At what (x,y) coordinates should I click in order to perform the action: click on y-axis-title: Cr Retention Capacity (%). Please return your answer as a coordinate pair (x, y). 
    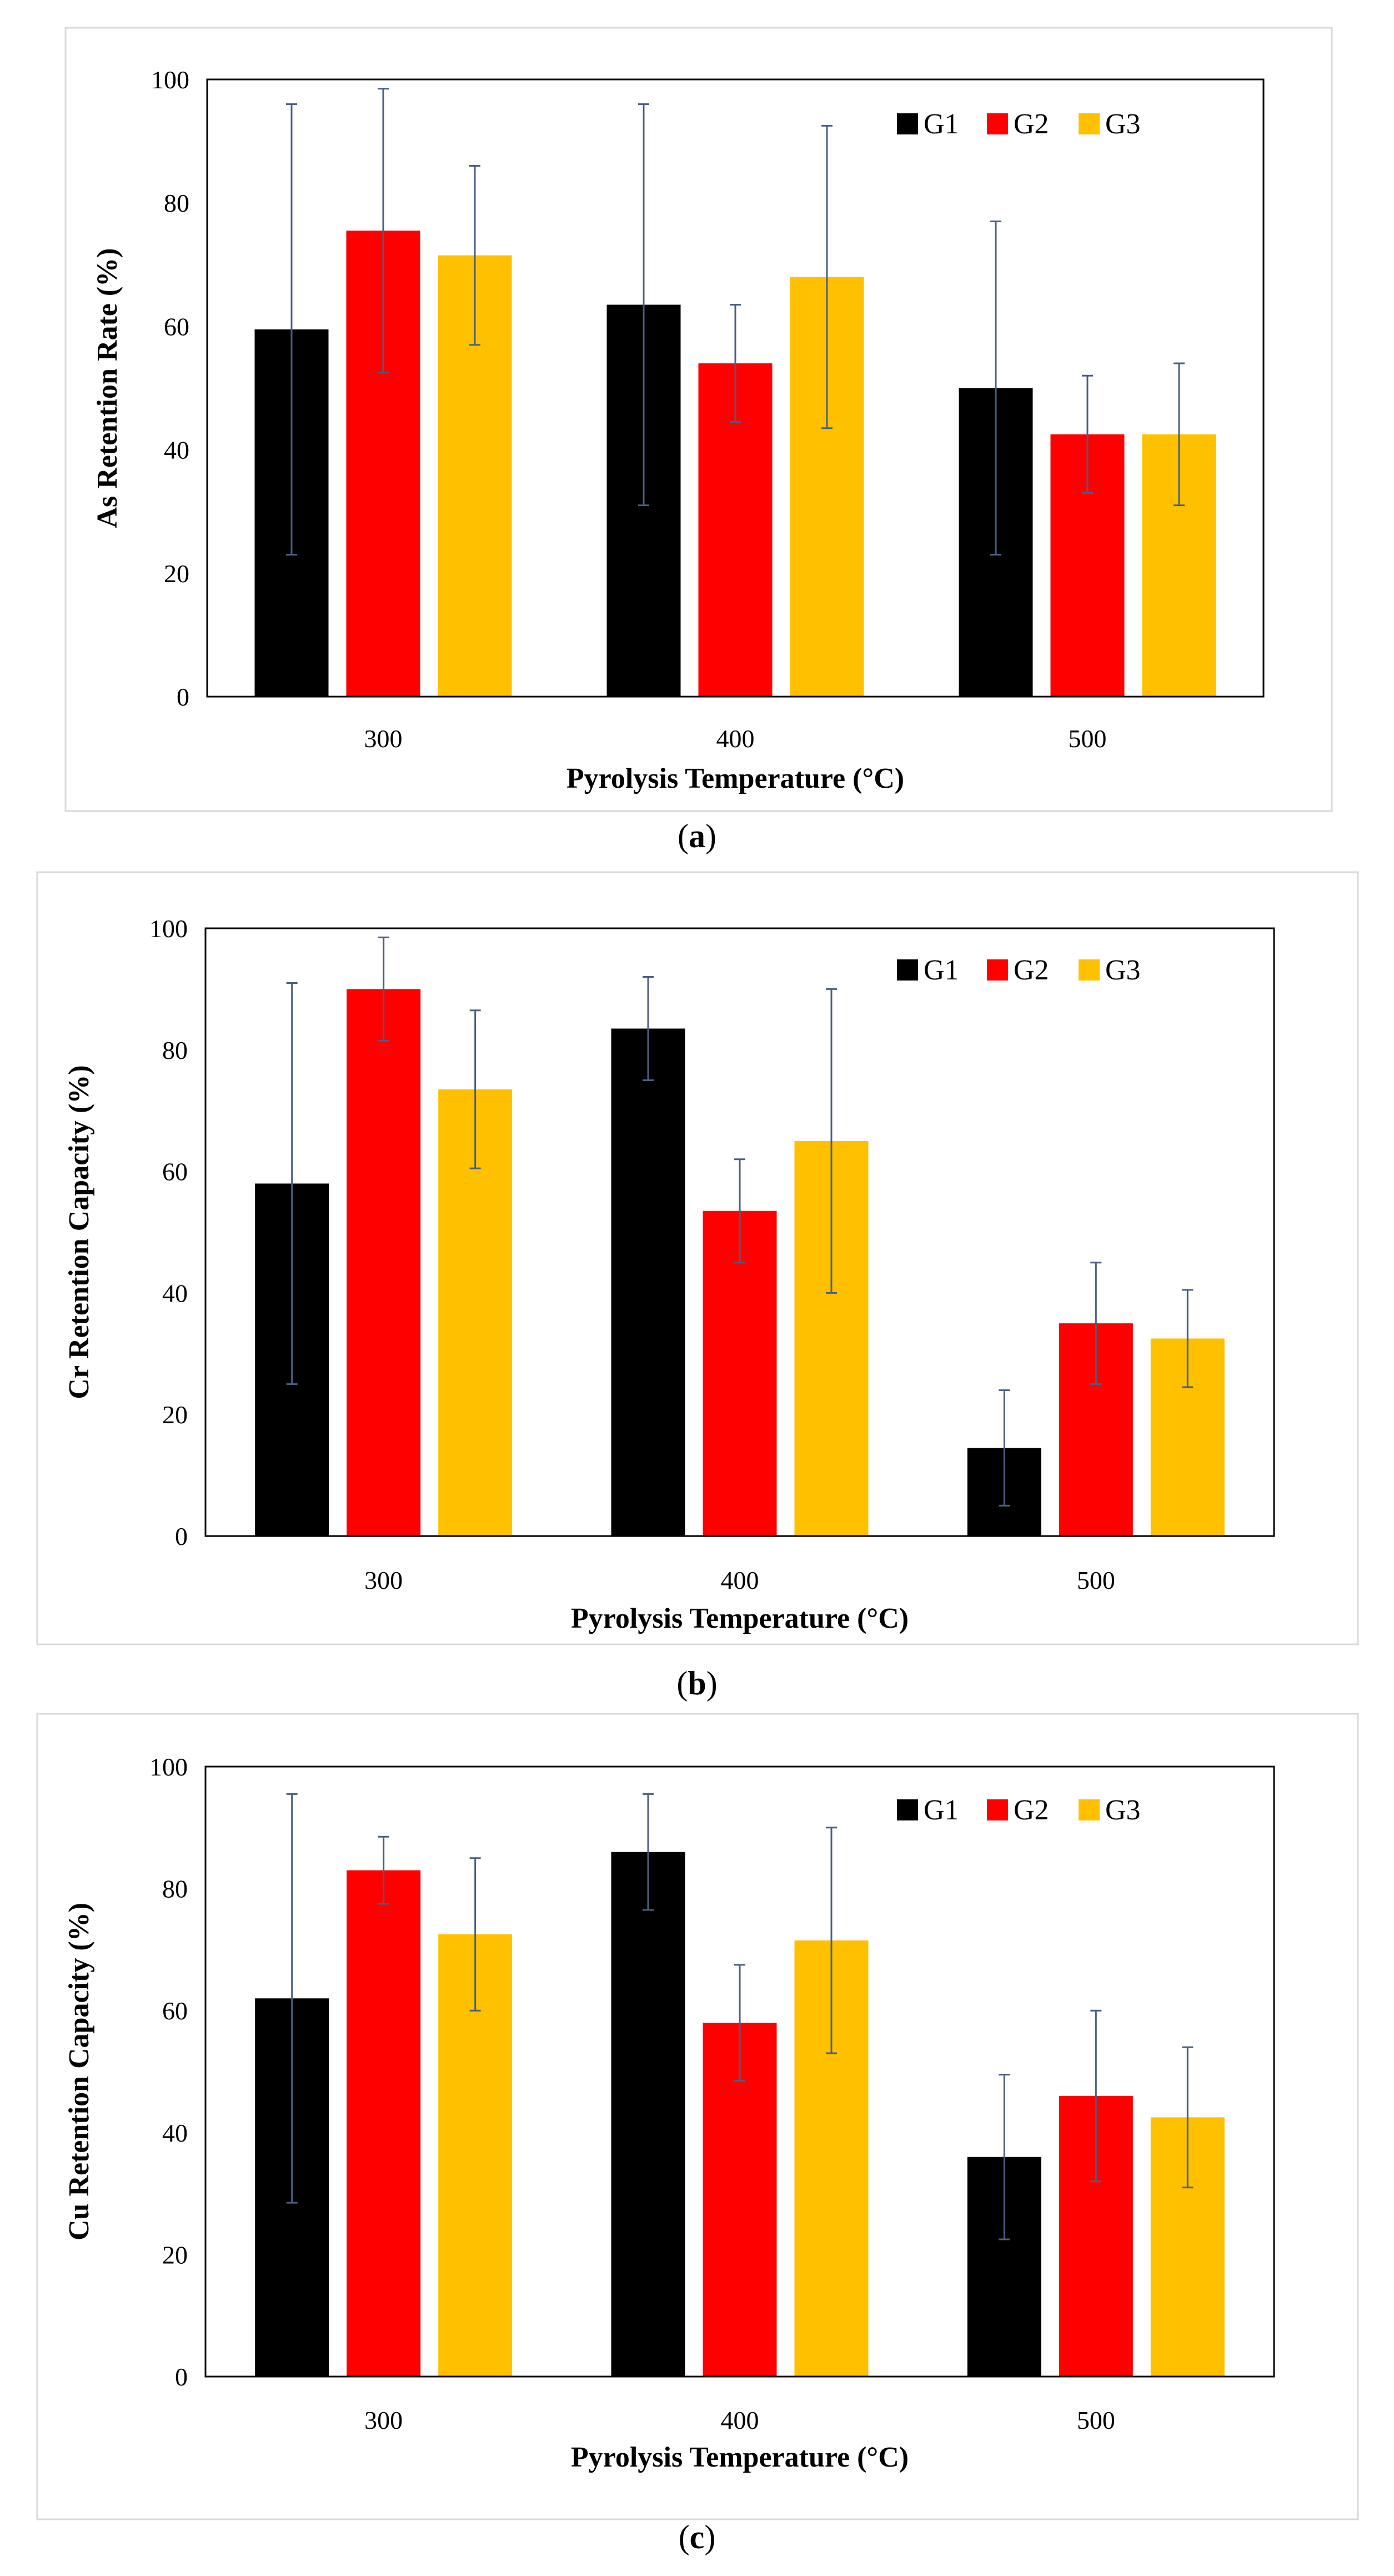
    Looking at the image, I should click on (79, 1232).